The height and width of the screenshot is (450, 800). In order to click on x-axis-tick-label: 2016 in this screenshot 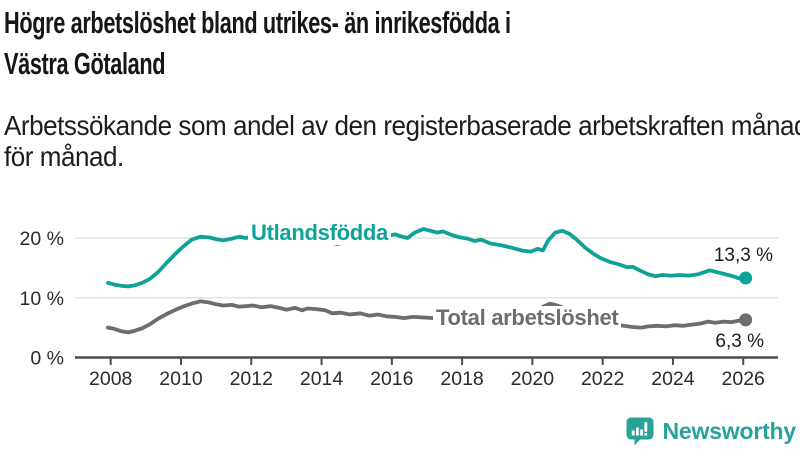, I will do `click(391, 379)`.